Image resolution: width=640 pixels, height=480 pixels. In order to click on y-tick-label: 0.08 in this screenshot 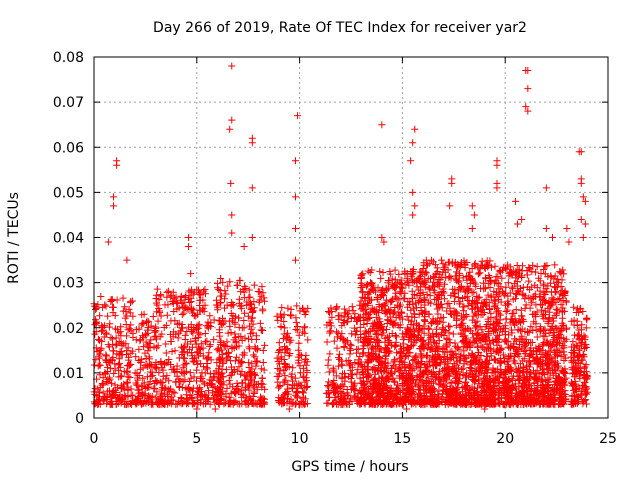, I will do `click(68, 58)`.